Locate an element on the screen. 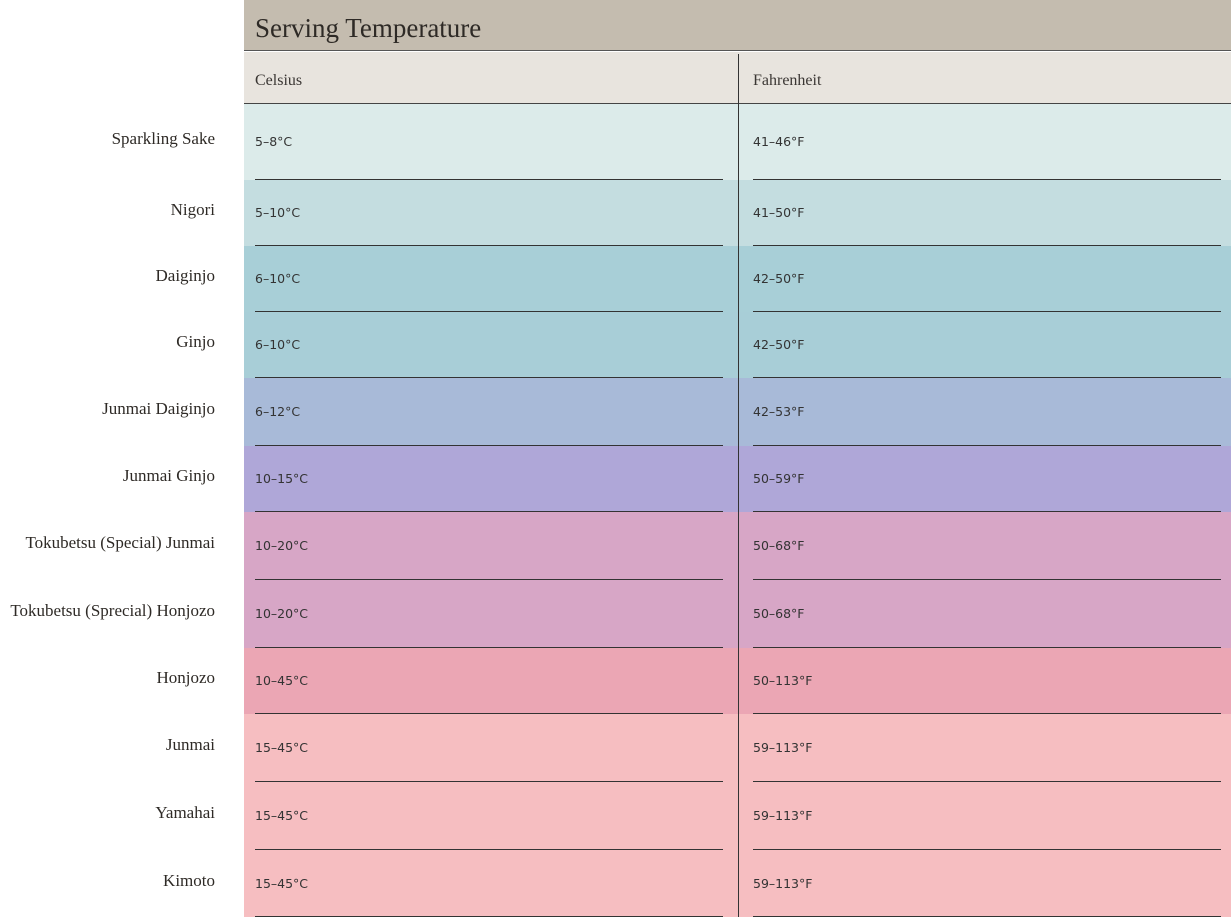  row-label: Ginjo is located at coordinates (195, 341).